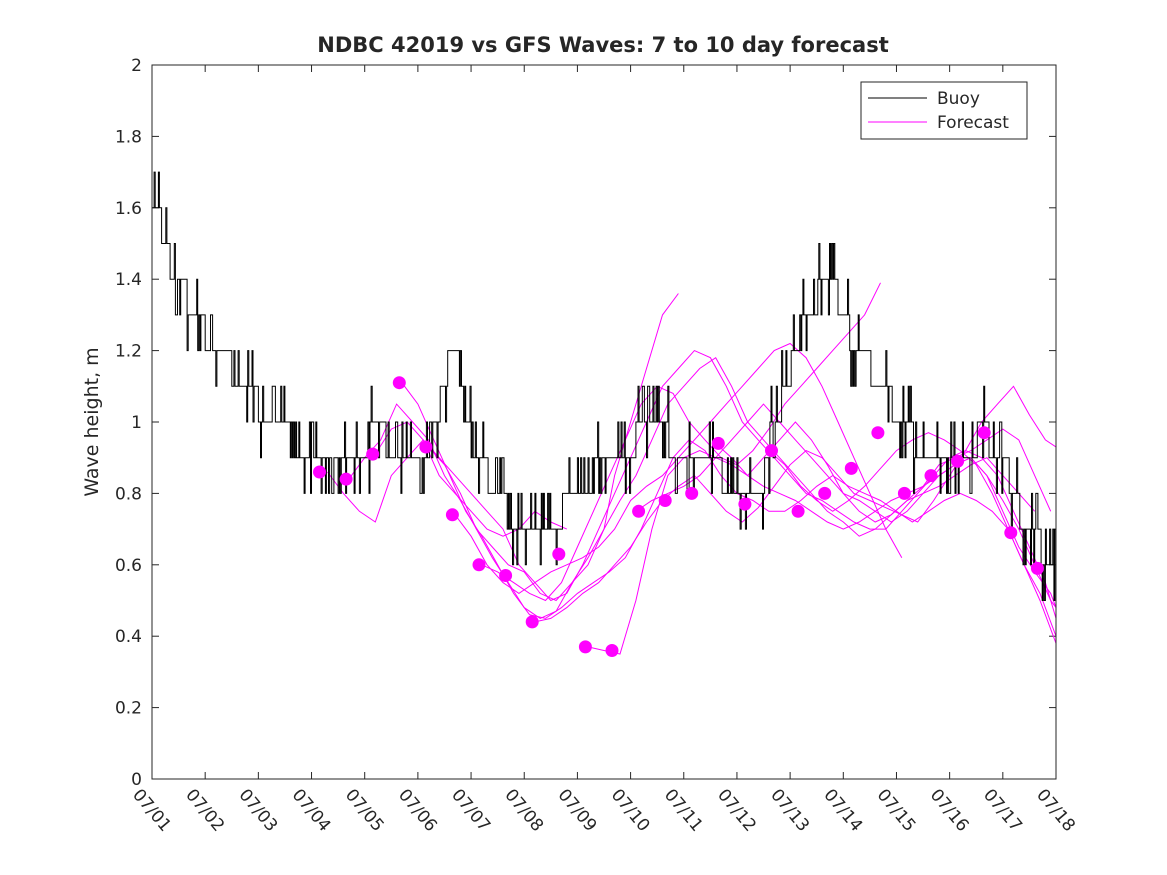  I want to click on y-tick-label: 0.6, so click(128, 566).